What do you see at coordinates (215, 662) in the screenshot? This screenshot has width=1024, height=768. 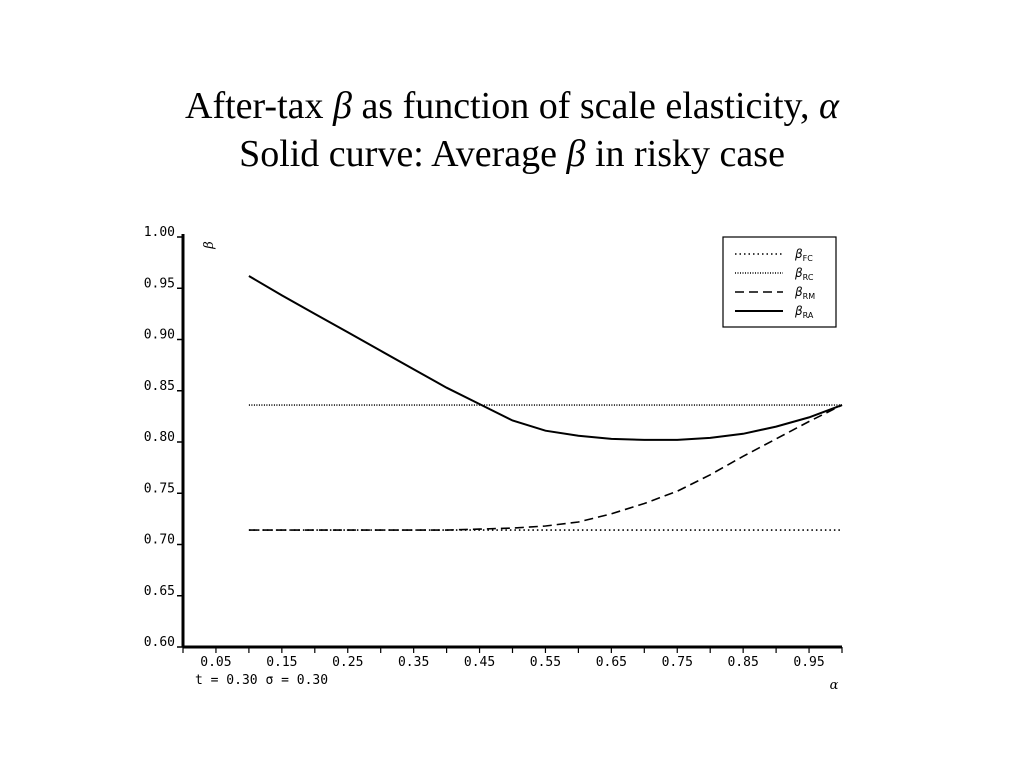 I see `x-tick-label: 0.05` at bounding box center [215, 662].